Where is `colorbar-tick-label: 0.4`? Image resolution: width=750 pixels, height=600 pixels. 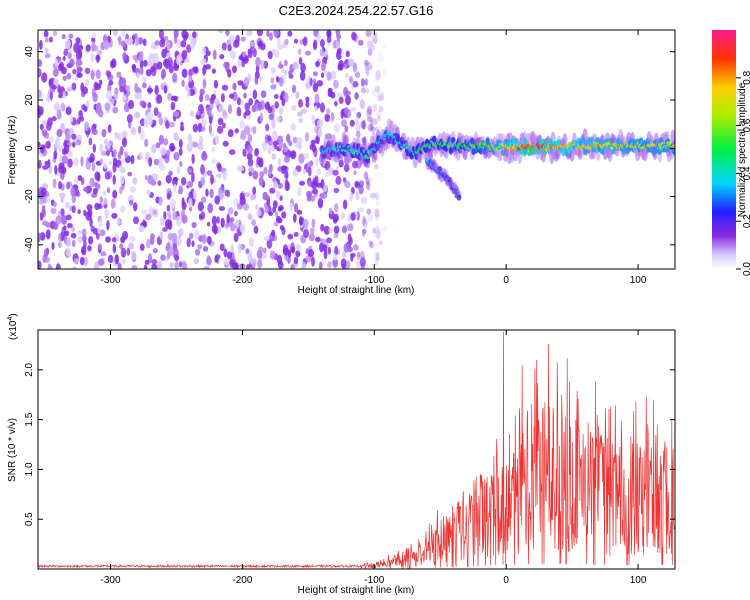 colorbar-tick-label: 0.4 is located at coordinates (746, 173).